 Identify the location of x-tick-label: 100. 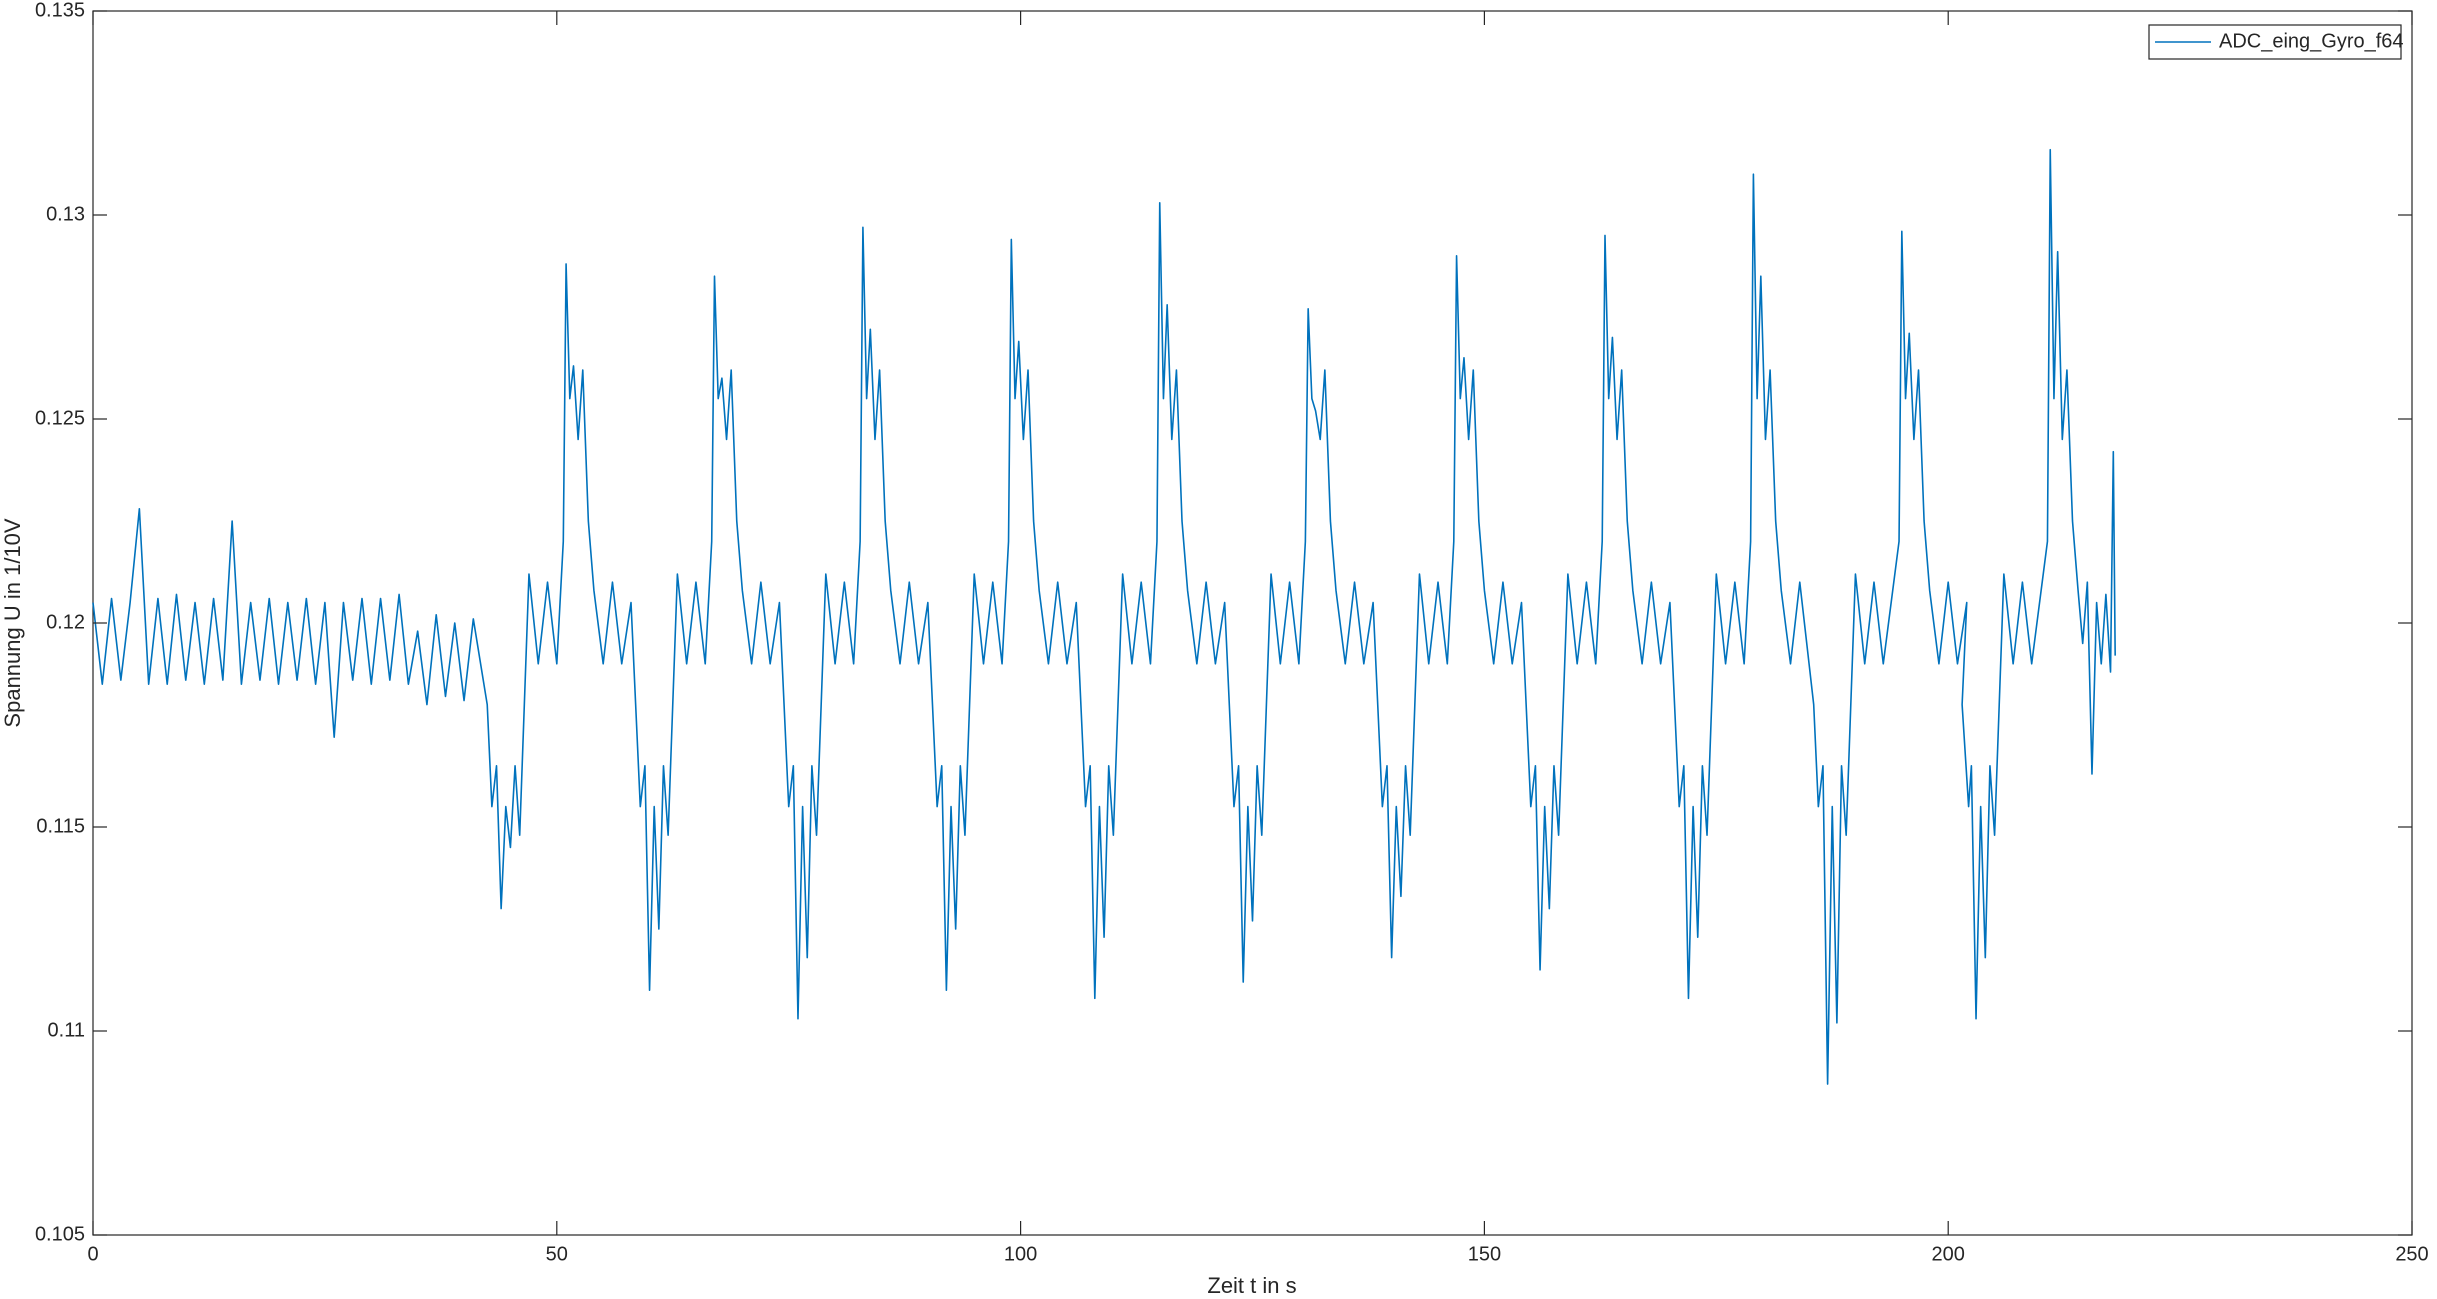
(1020, 1254).